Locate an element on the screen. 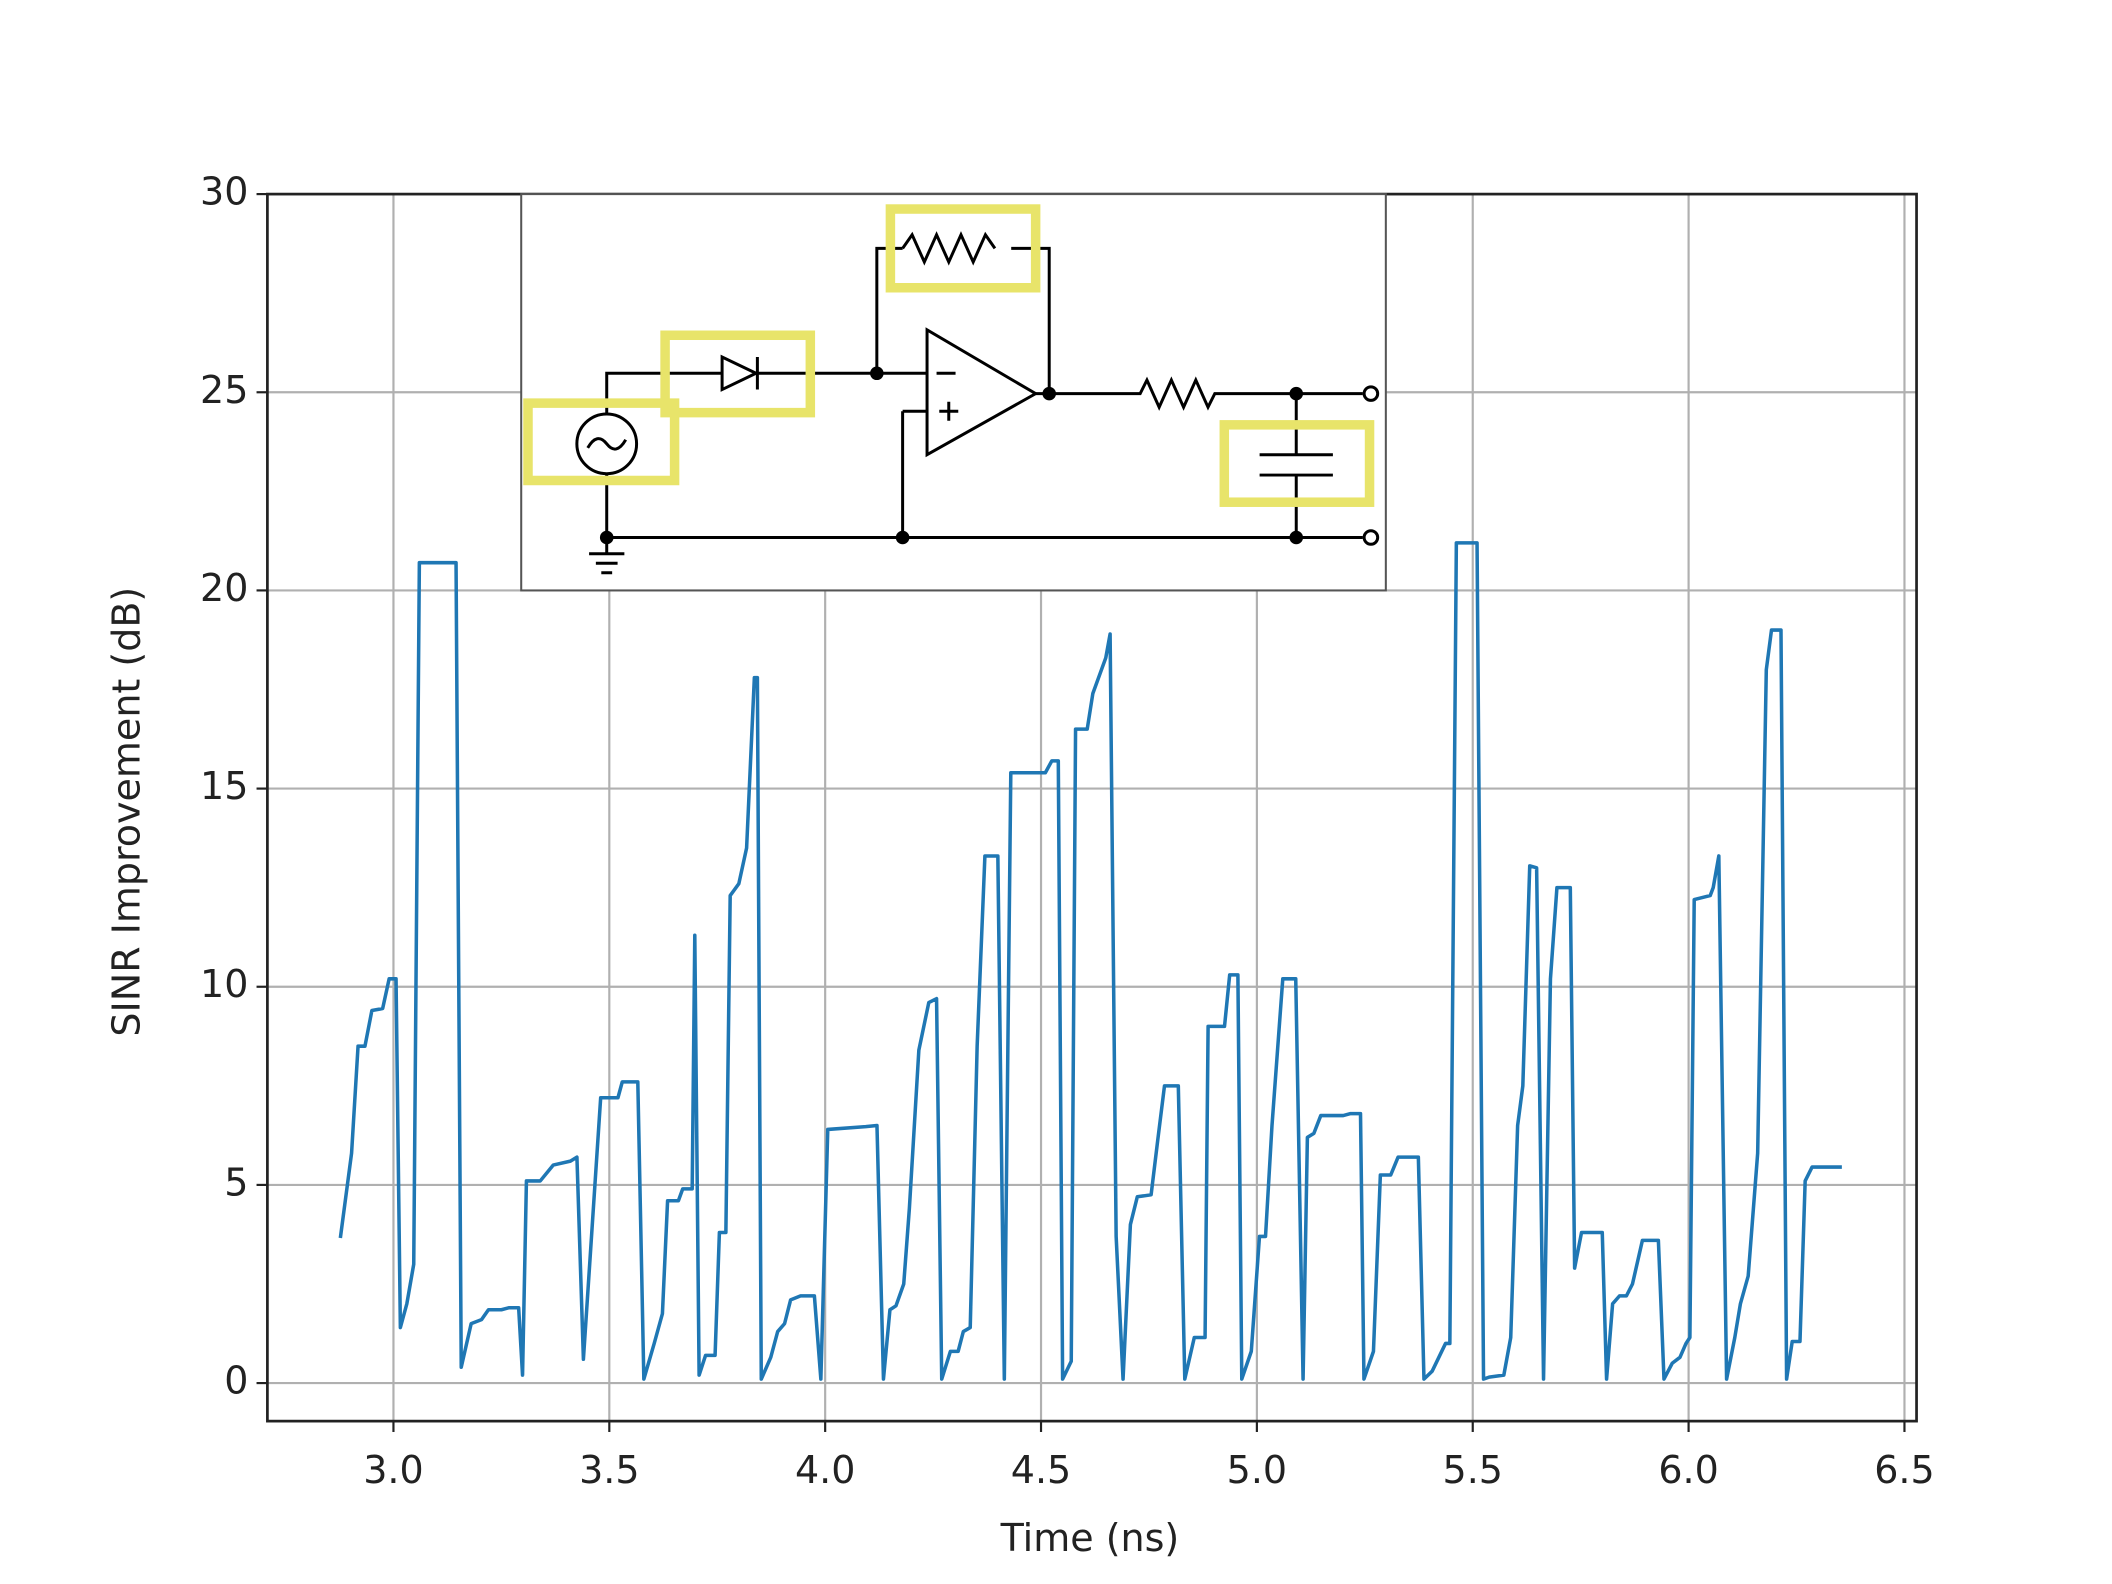  y-axis-label: SINR Improvement (dB) is located at coordinates (126, 812).